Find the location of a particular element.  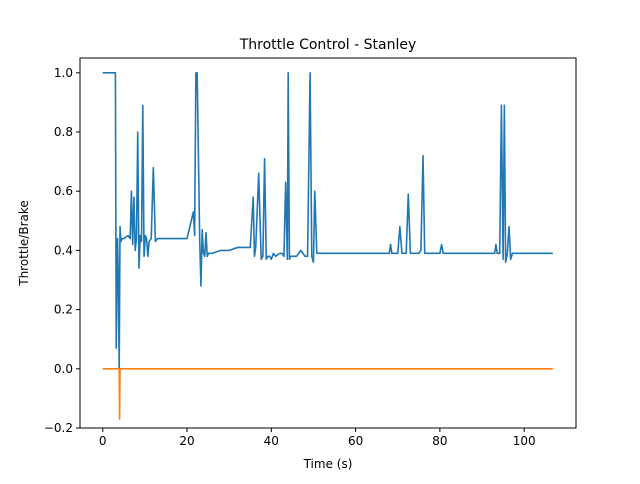

x-axis-label: Time (s) is located at coordinates (328, 464).